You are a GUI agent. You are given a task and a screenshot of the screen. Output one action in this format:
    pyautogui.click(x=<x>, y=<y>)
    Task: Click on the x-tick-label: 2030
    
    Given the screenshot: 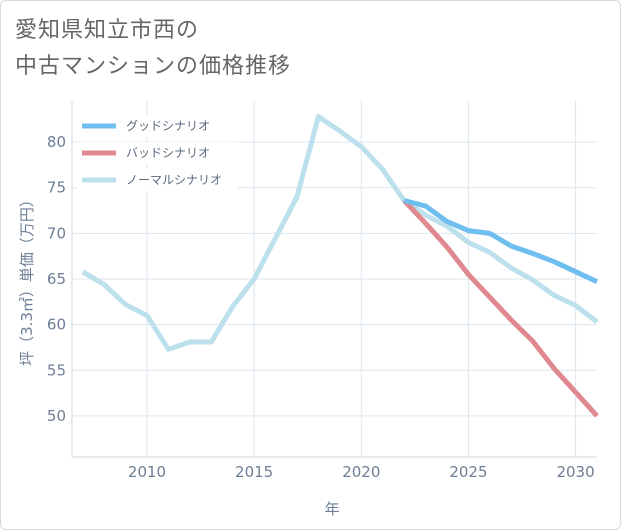 What is the action you would take?
    pyautogui.click(x=575, y=472)
    